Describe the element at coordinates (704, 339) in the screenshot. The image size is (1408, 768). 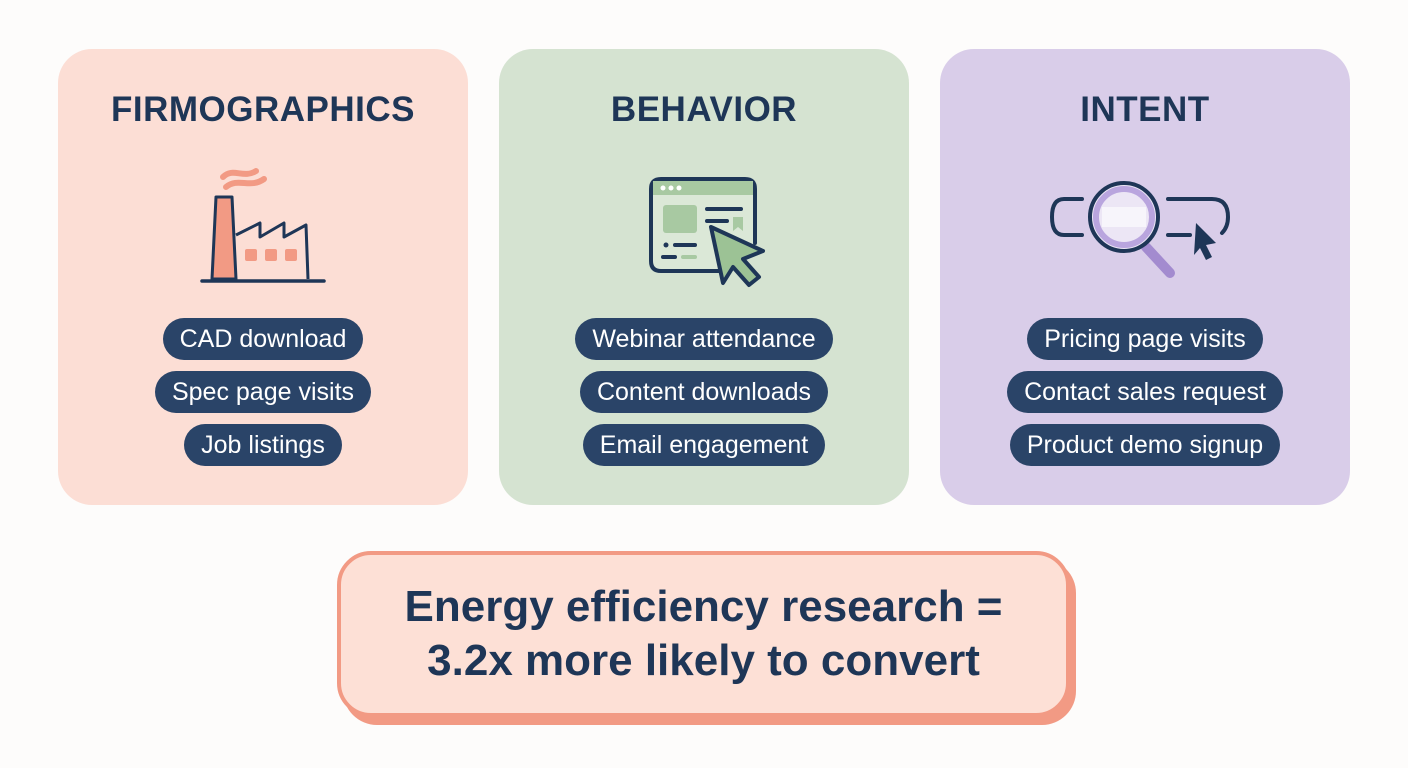
I see `signal-pill: Webinar attendance` at that location.